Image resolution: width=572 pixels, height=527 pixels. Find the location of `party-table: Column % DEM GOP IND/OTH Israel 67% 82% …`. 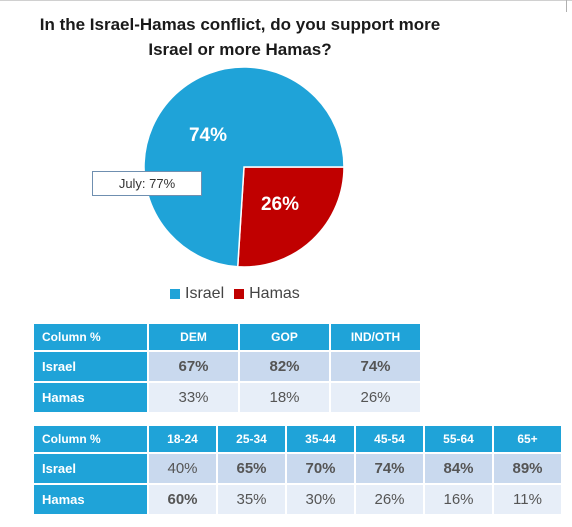

party-table: Column % DEM GOP IND/OTH Israel 67% 82% … is located at coordinates (227, 368).